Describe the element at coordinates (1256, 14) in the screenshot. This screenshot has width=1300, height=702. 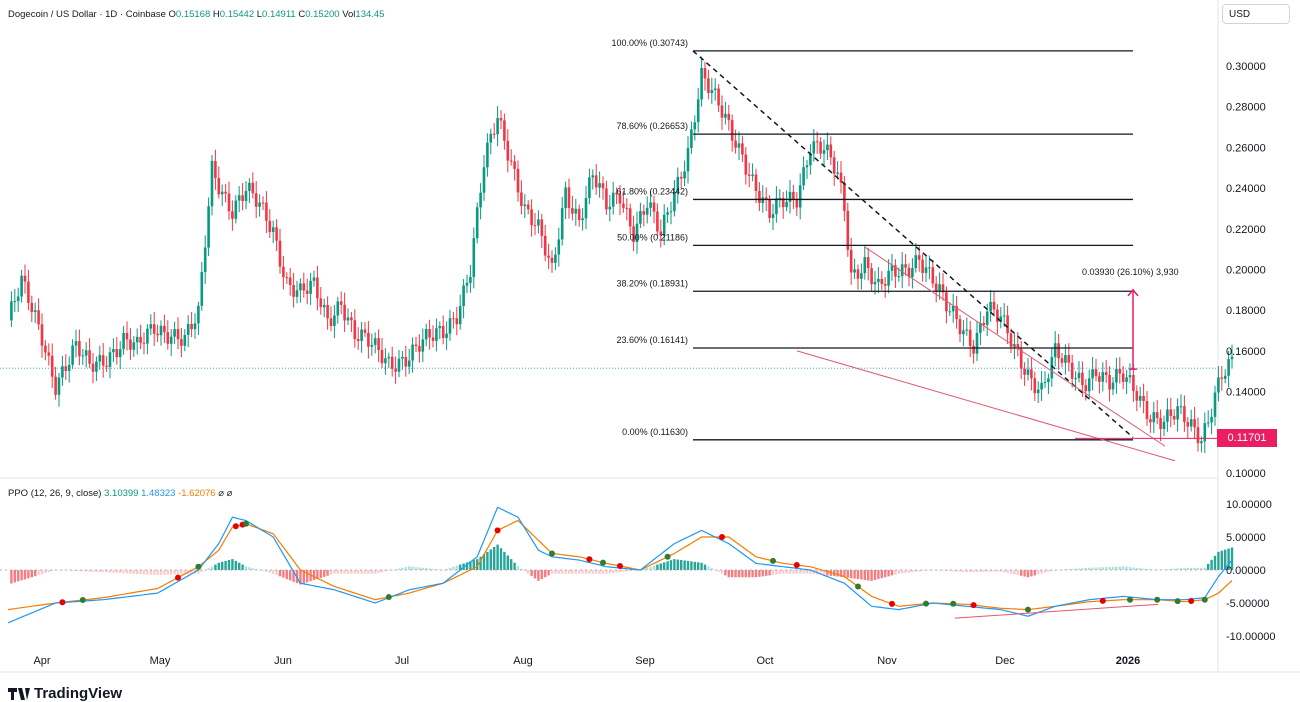
I see `currency-selector: USD` at that location.